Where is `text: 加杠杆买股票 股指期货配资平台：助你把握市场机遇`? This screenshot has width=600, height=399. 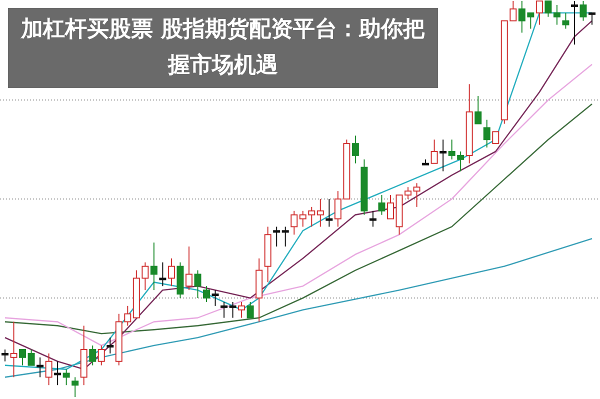 text: 加杠杆买股票 股指期货配资平台：助你把握市场机遇 is located at coordinates (223, 48).